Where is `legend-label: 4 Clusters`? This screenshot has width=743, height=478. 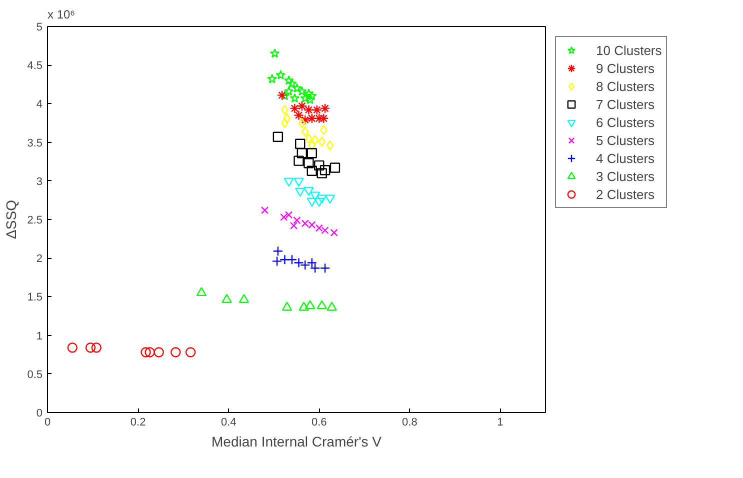
legend-label: 4 Clusters is located at coordinates (625, 158).